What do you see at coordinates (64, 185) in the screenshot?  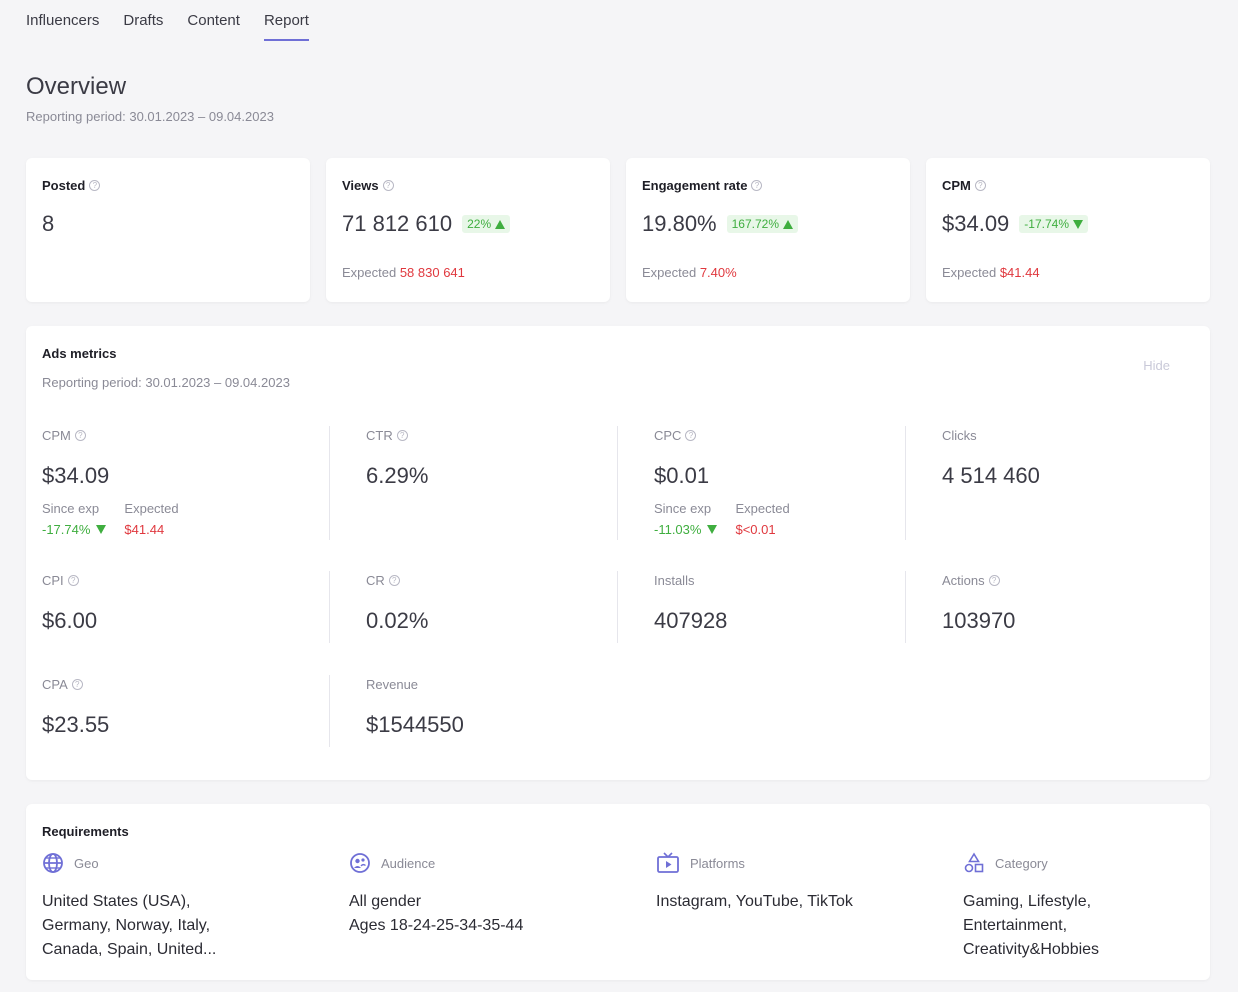 I see `kpi-label: Posted` at bounding box center [64, 185].